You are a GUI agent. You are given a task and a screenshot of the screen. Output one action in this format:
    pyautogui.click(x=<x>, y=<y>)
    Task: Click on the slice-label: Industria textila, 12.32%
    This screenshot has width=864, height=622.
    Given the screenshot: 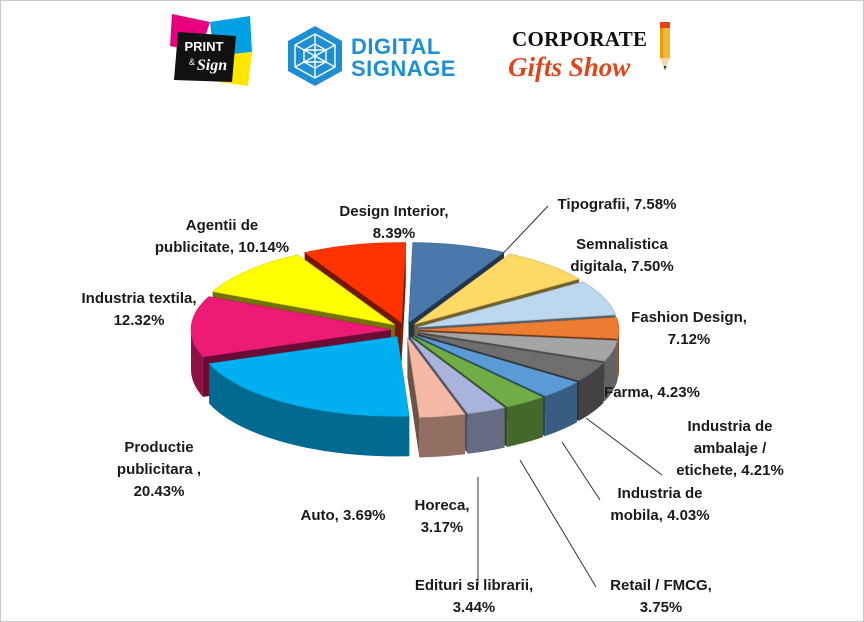 What is the action you would take?
    pyautogui.click(x=138, y=309)
    